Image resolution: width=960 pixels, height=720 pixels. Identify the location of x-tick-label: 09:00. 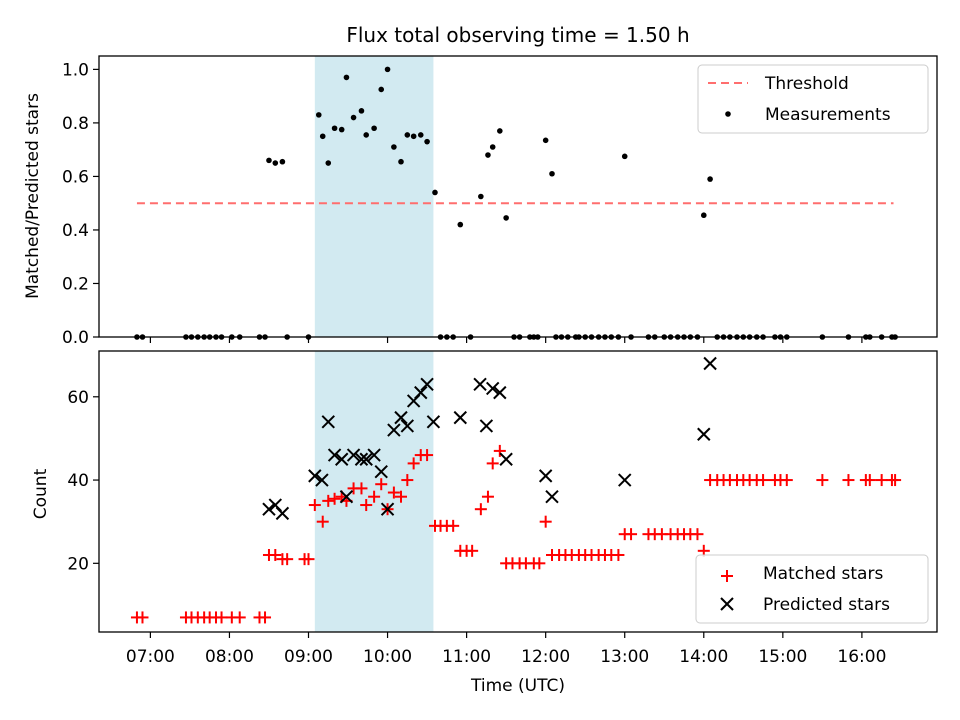
(308, 657).